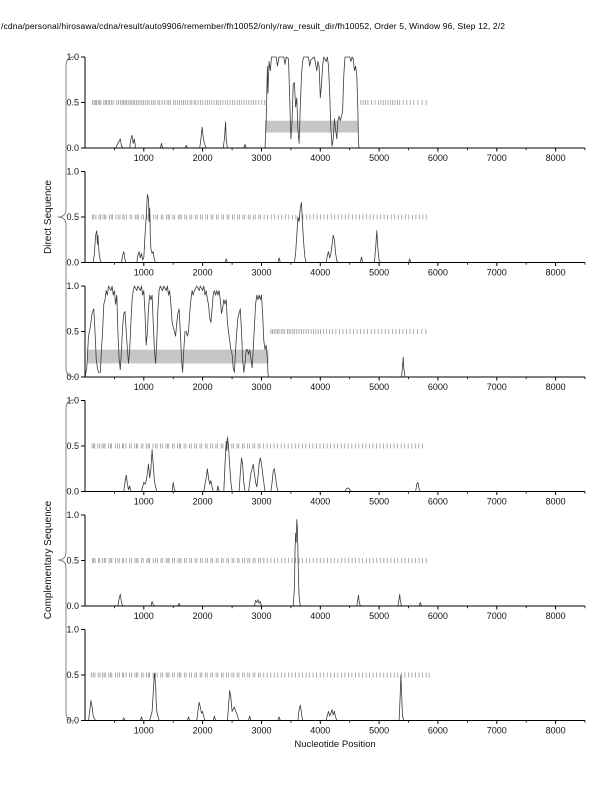  Describe the element at coordinates (48, 217) in the screenshot. I see `direct-sequence-label: Direct Sequence` at that location.